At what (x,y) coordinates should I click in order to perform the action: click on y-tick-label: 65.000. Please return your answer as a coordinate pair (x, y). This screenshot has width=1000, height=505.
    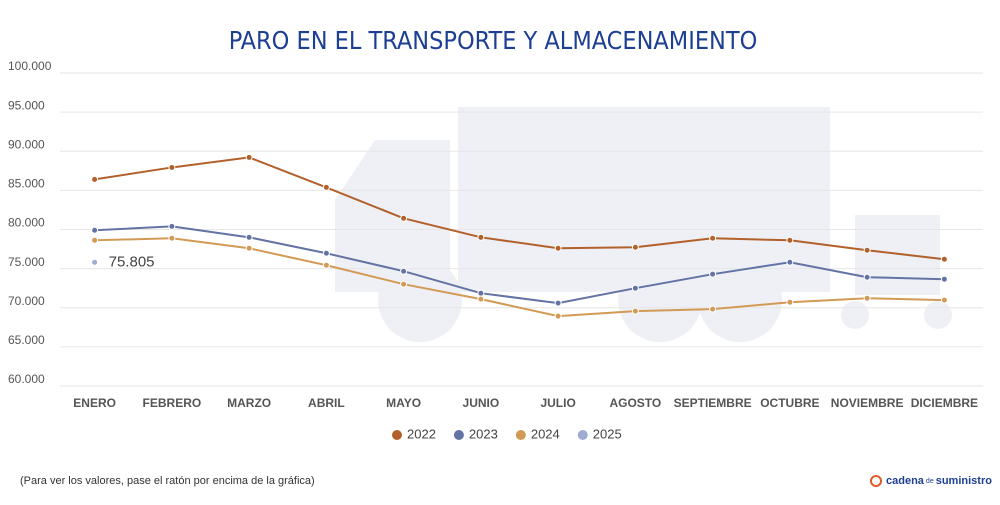
    Looking at the image, I should click on (26, 340).